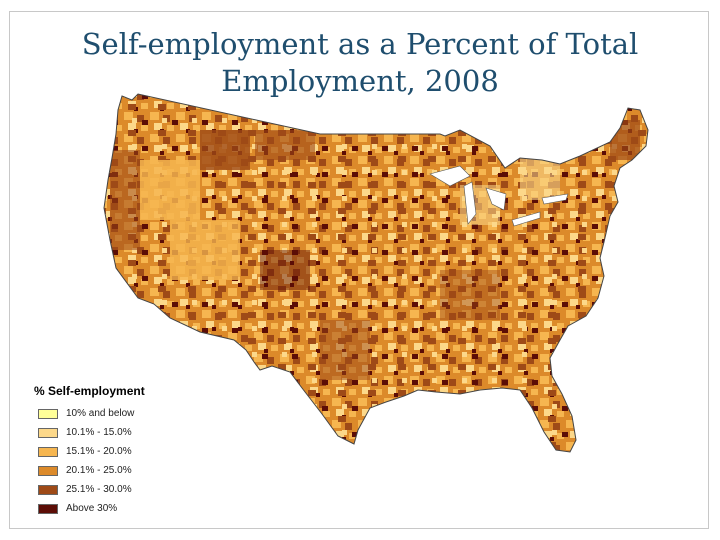  What do you see at coordinates (99, 470) in the screenshot?
I see `legend-label: 20.1% - 25.0%` at bounding box center [99, 470].